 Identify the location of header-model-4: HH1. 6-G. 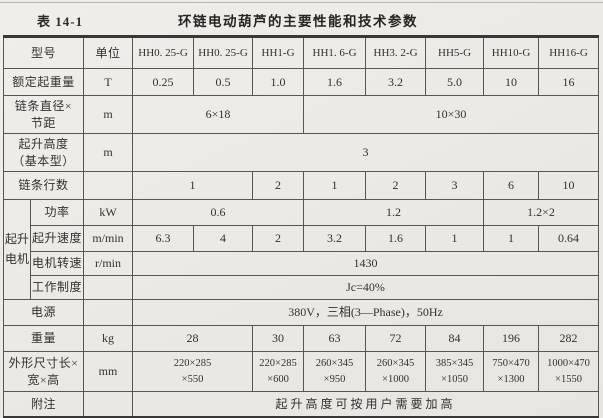
(335, 52).